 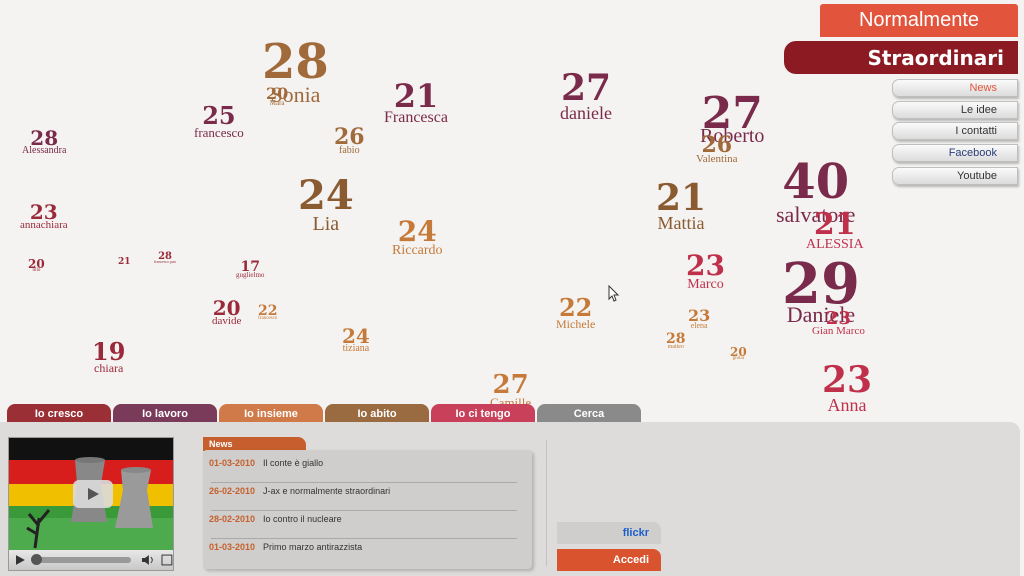 I want to click on person-age: 22, so click(x=268, y=311).